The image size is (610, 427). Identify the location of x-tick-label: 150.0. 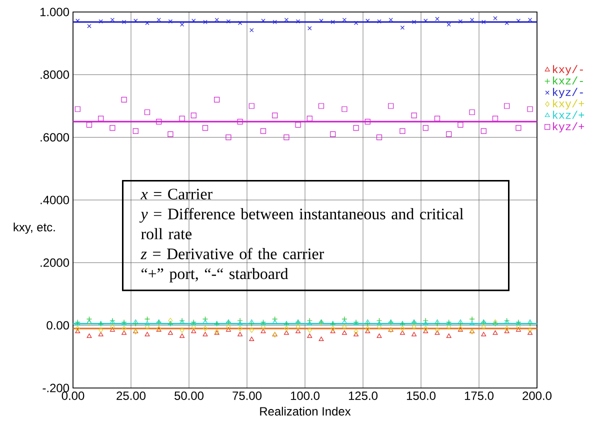
(421, 396).